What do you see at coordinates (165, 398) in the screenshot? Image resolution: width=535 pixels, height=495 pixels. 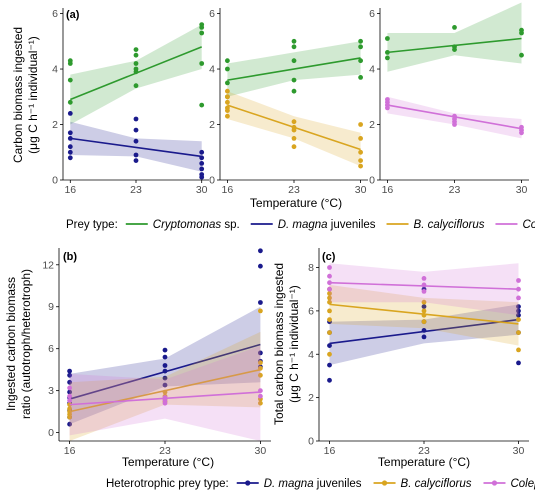 I see `panel-b-Coleps-fit-line` at bounding box center [165, 398].